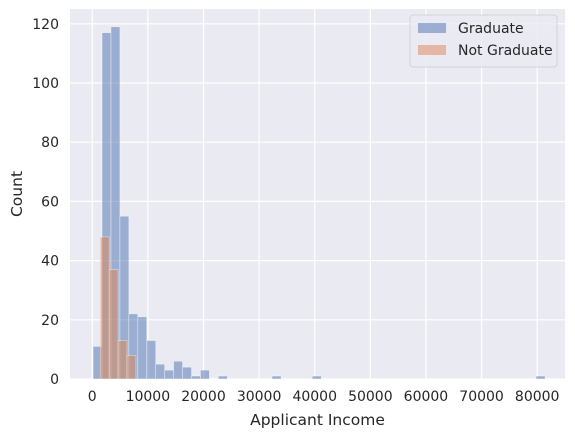  I want to click on x-tick-label: 0, so click(92, 397).